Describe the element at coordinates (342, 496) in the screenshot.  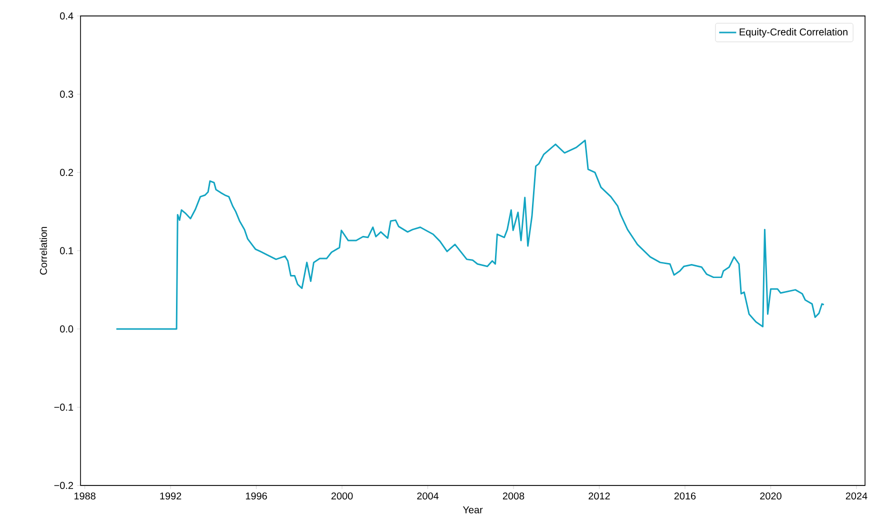
I see `x-tick-label: 2000` at that location.